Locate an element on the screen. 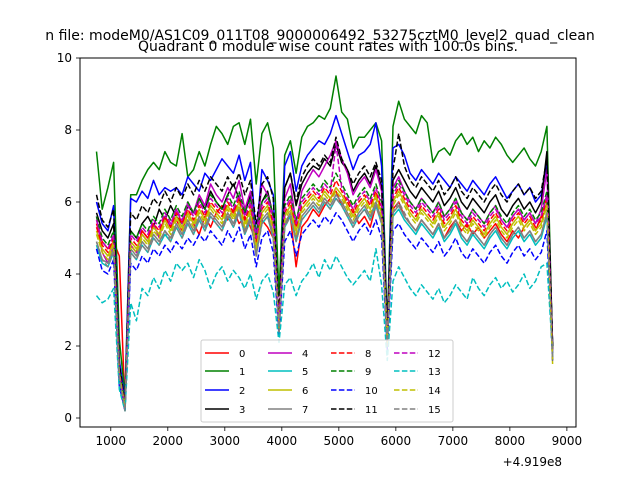  legend-label-12: 12 is located at coordinates (434, 354).